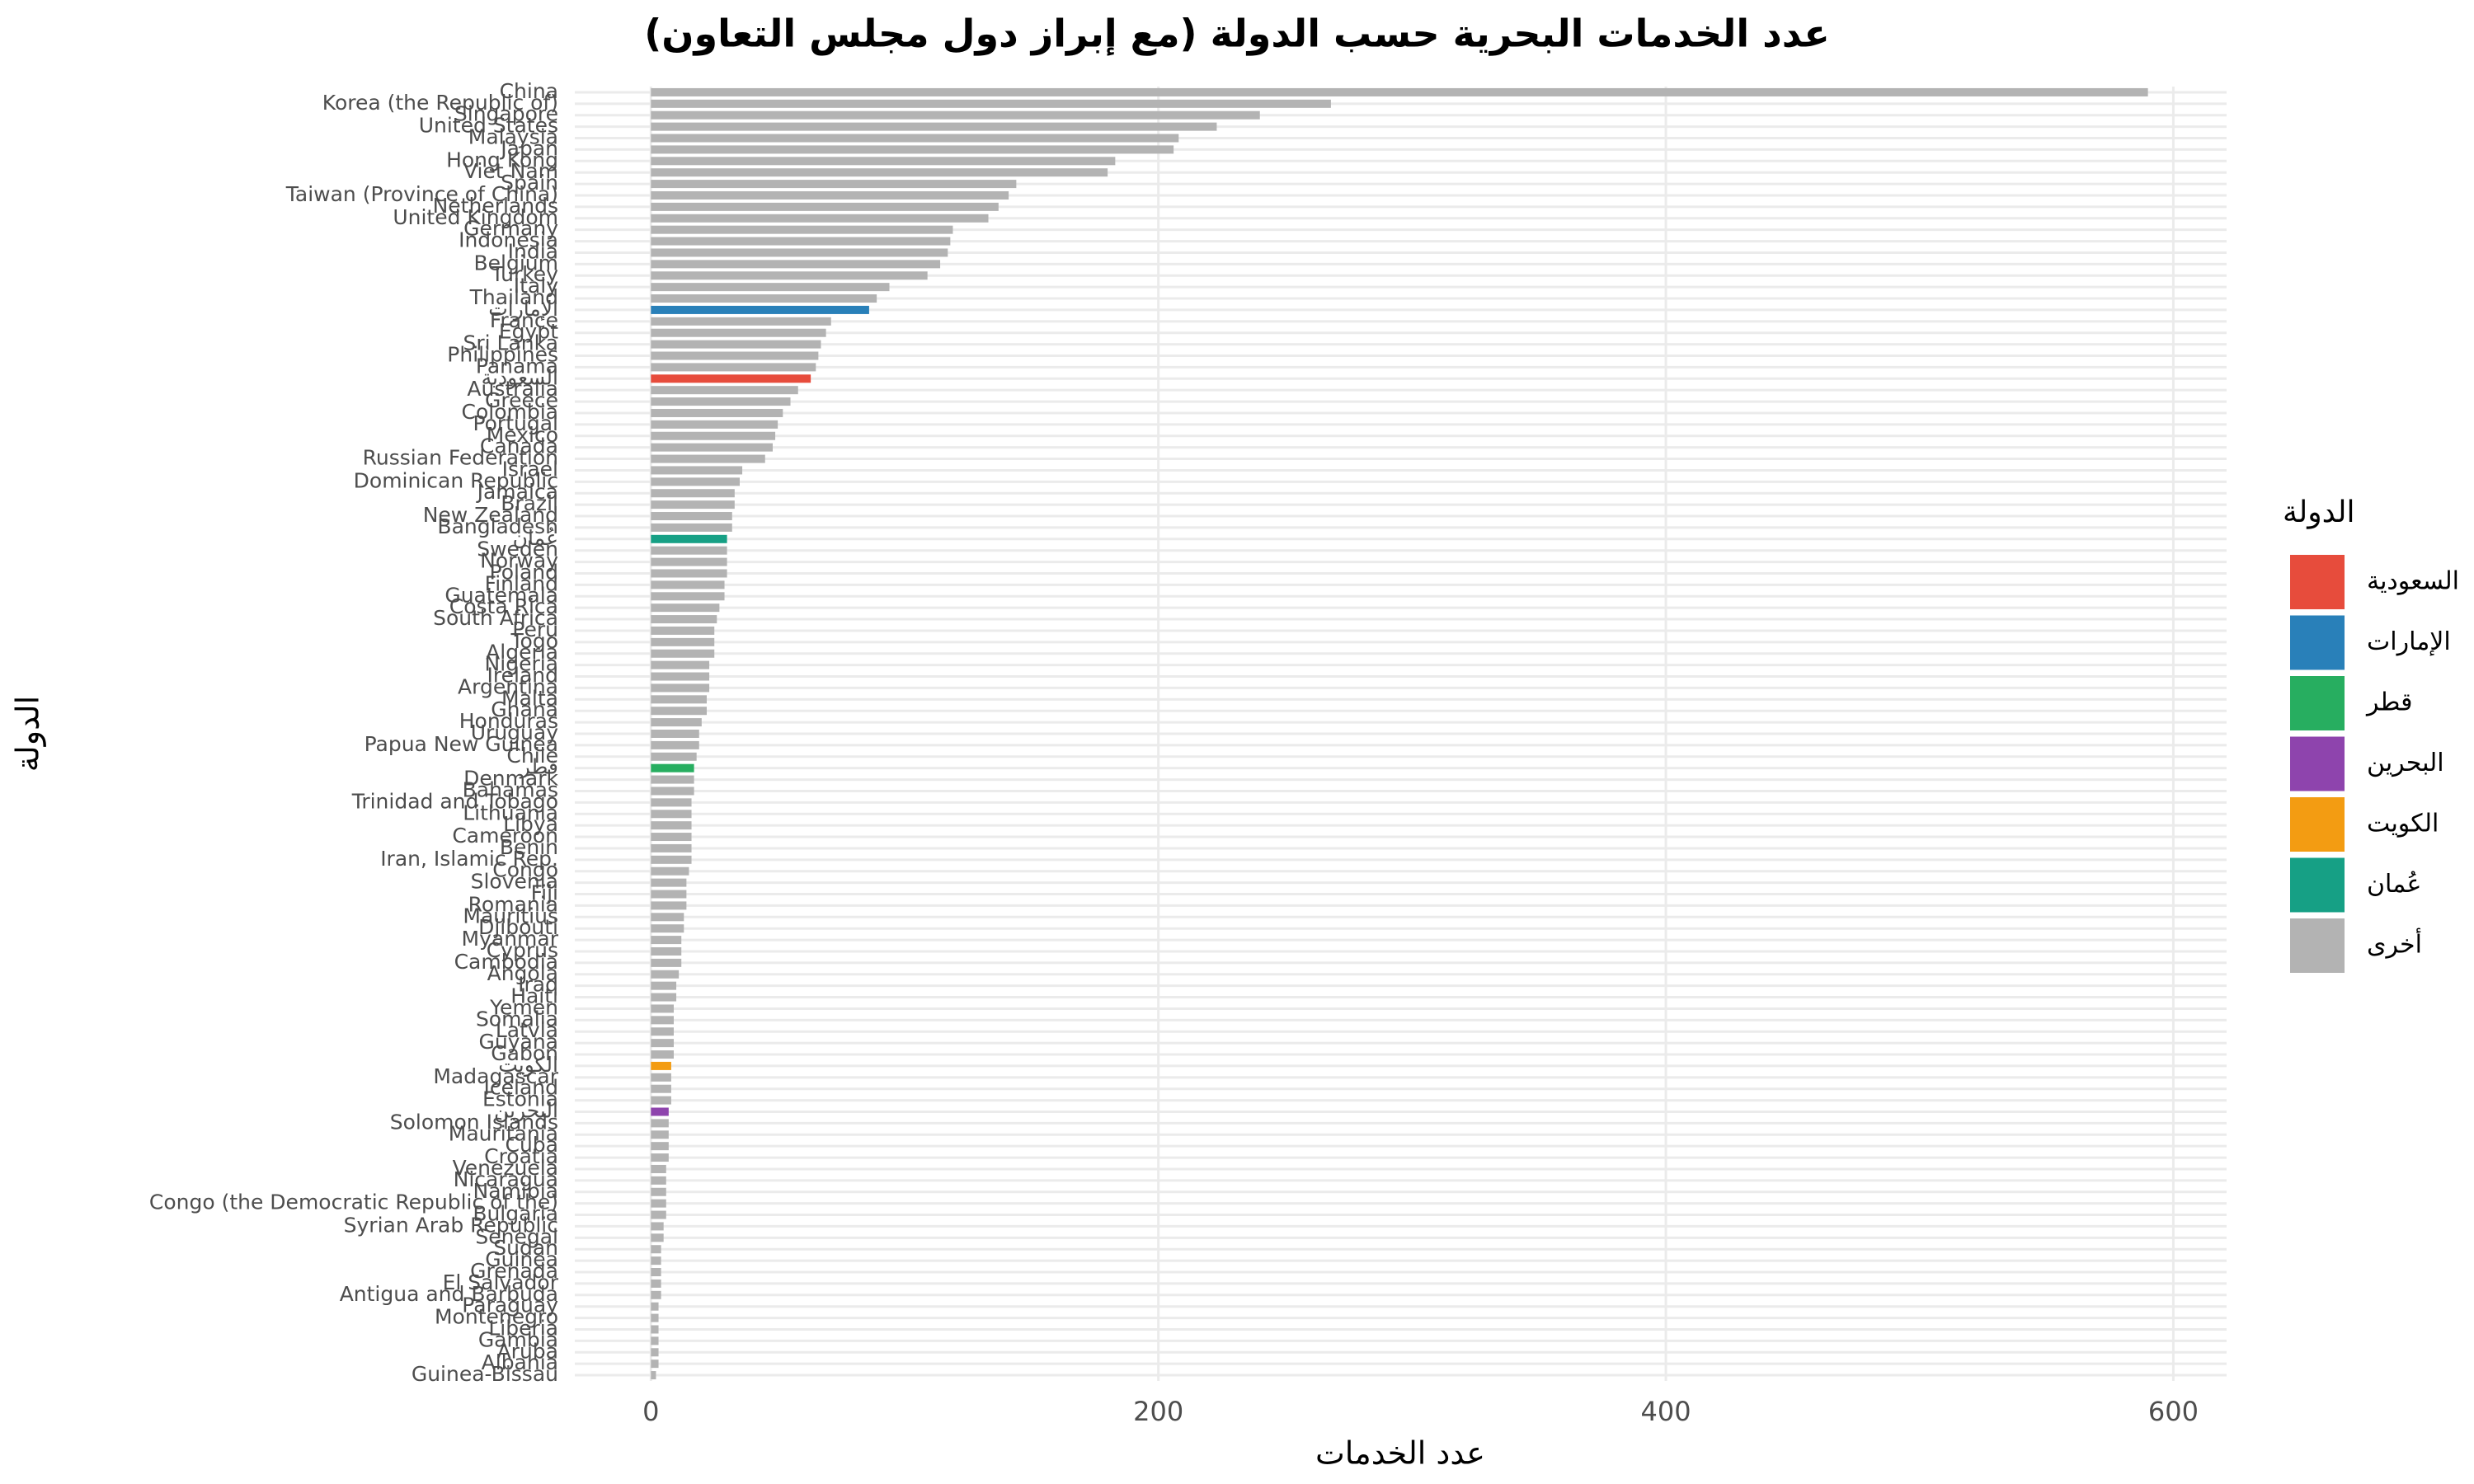  What do you see at coordinates (529, 91) in the screenshot?
I see `y-tick-label: China` at bounding box center [529, 91].